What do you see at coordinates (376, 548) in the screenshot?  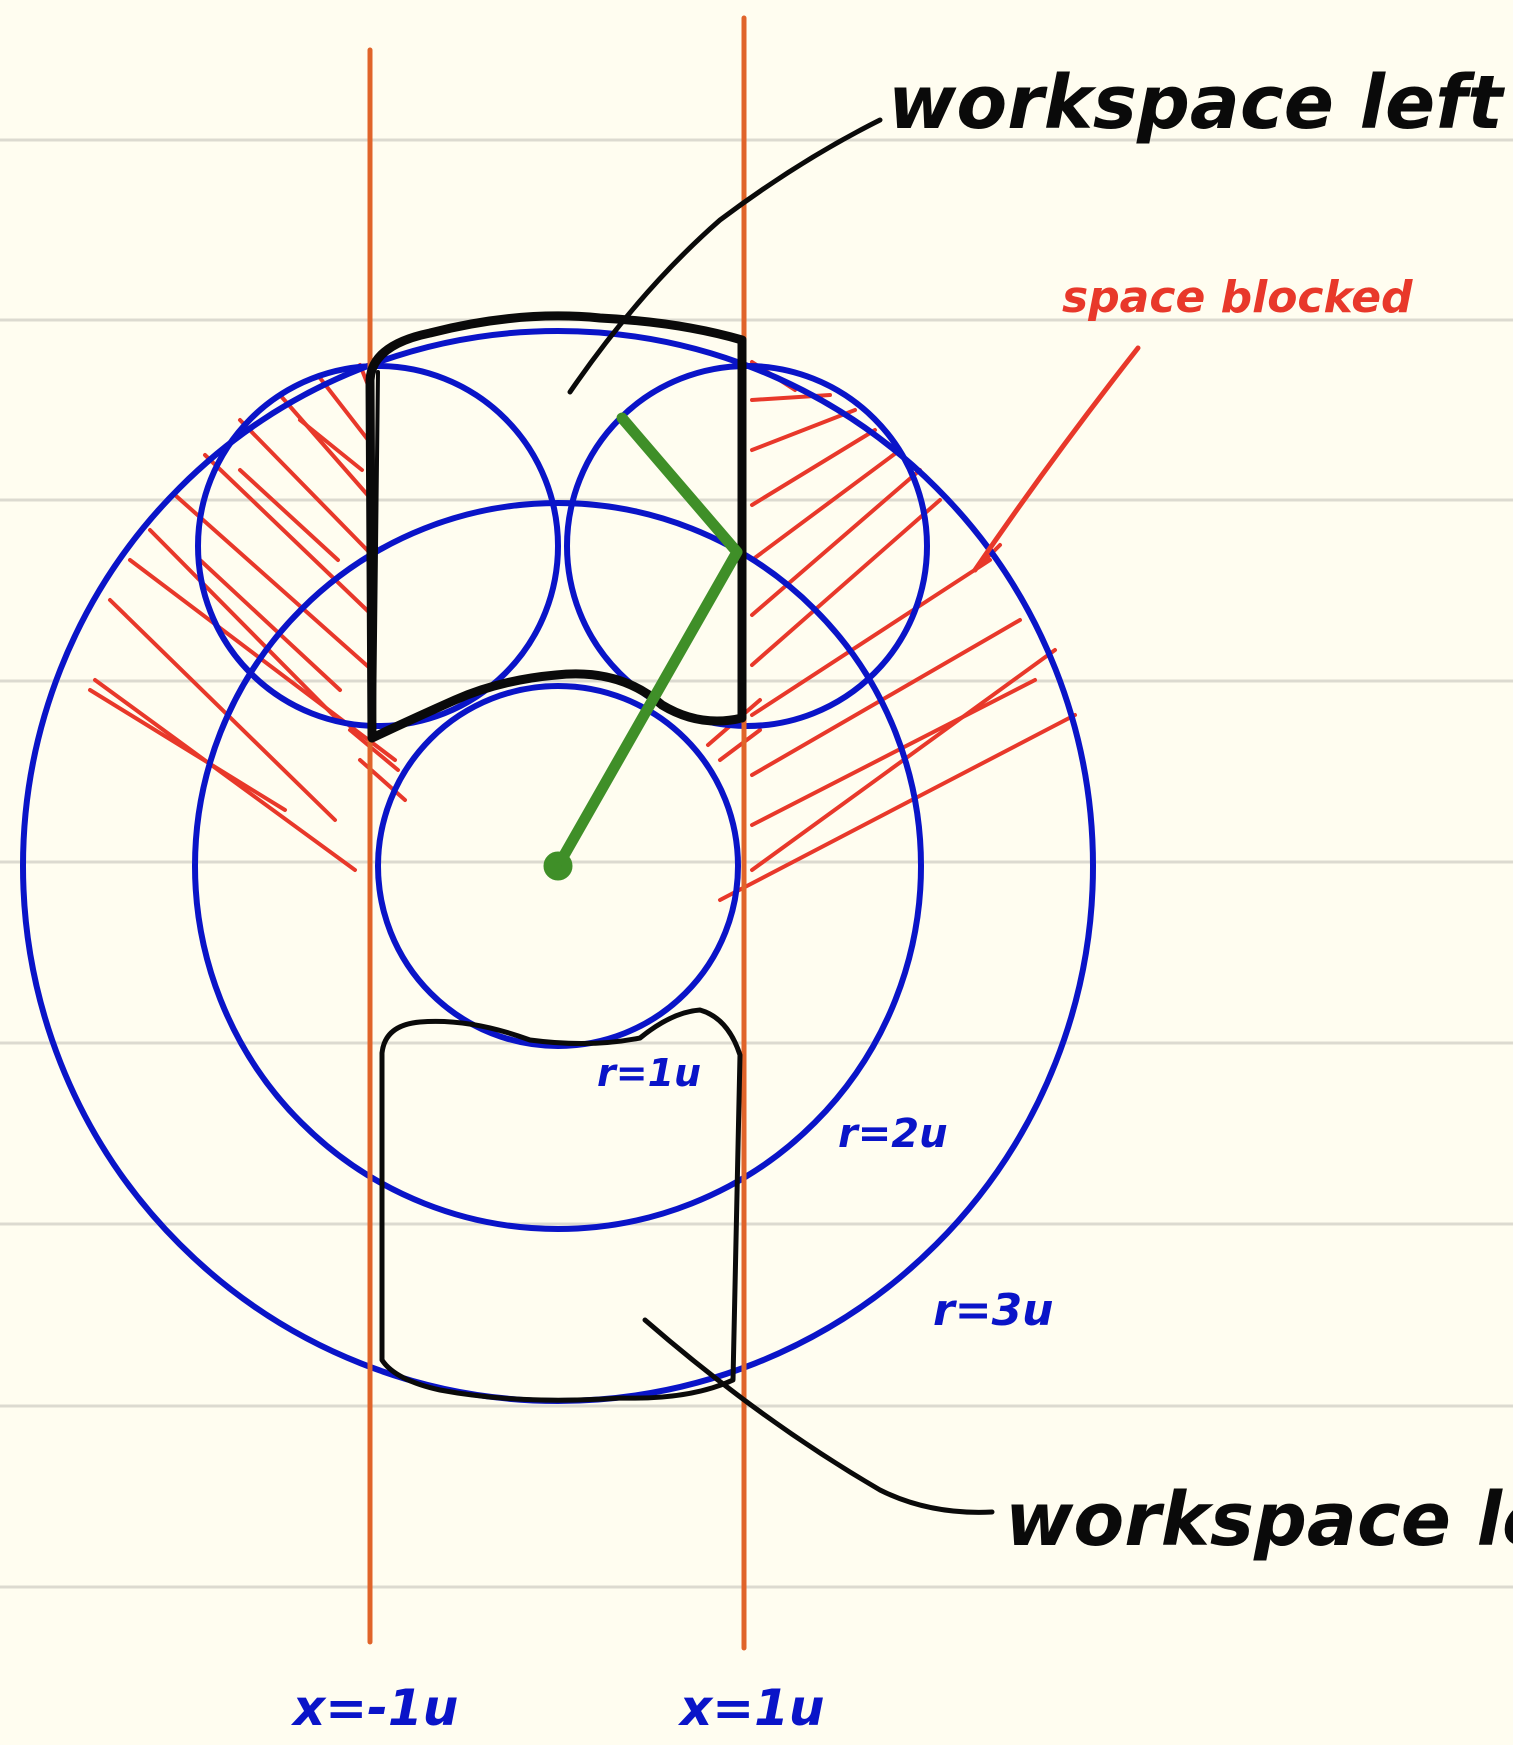 I see `workspace-top-outline-inner` at bounding box center [376, 548].